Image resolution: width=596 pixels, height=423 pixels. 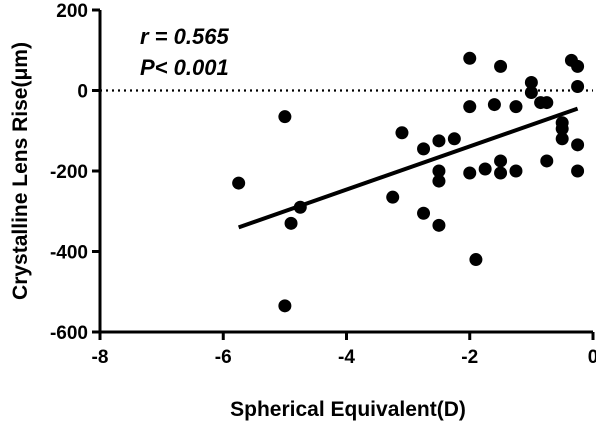 I want to click on x-tick-label: -6, so click(x=223, y=357).